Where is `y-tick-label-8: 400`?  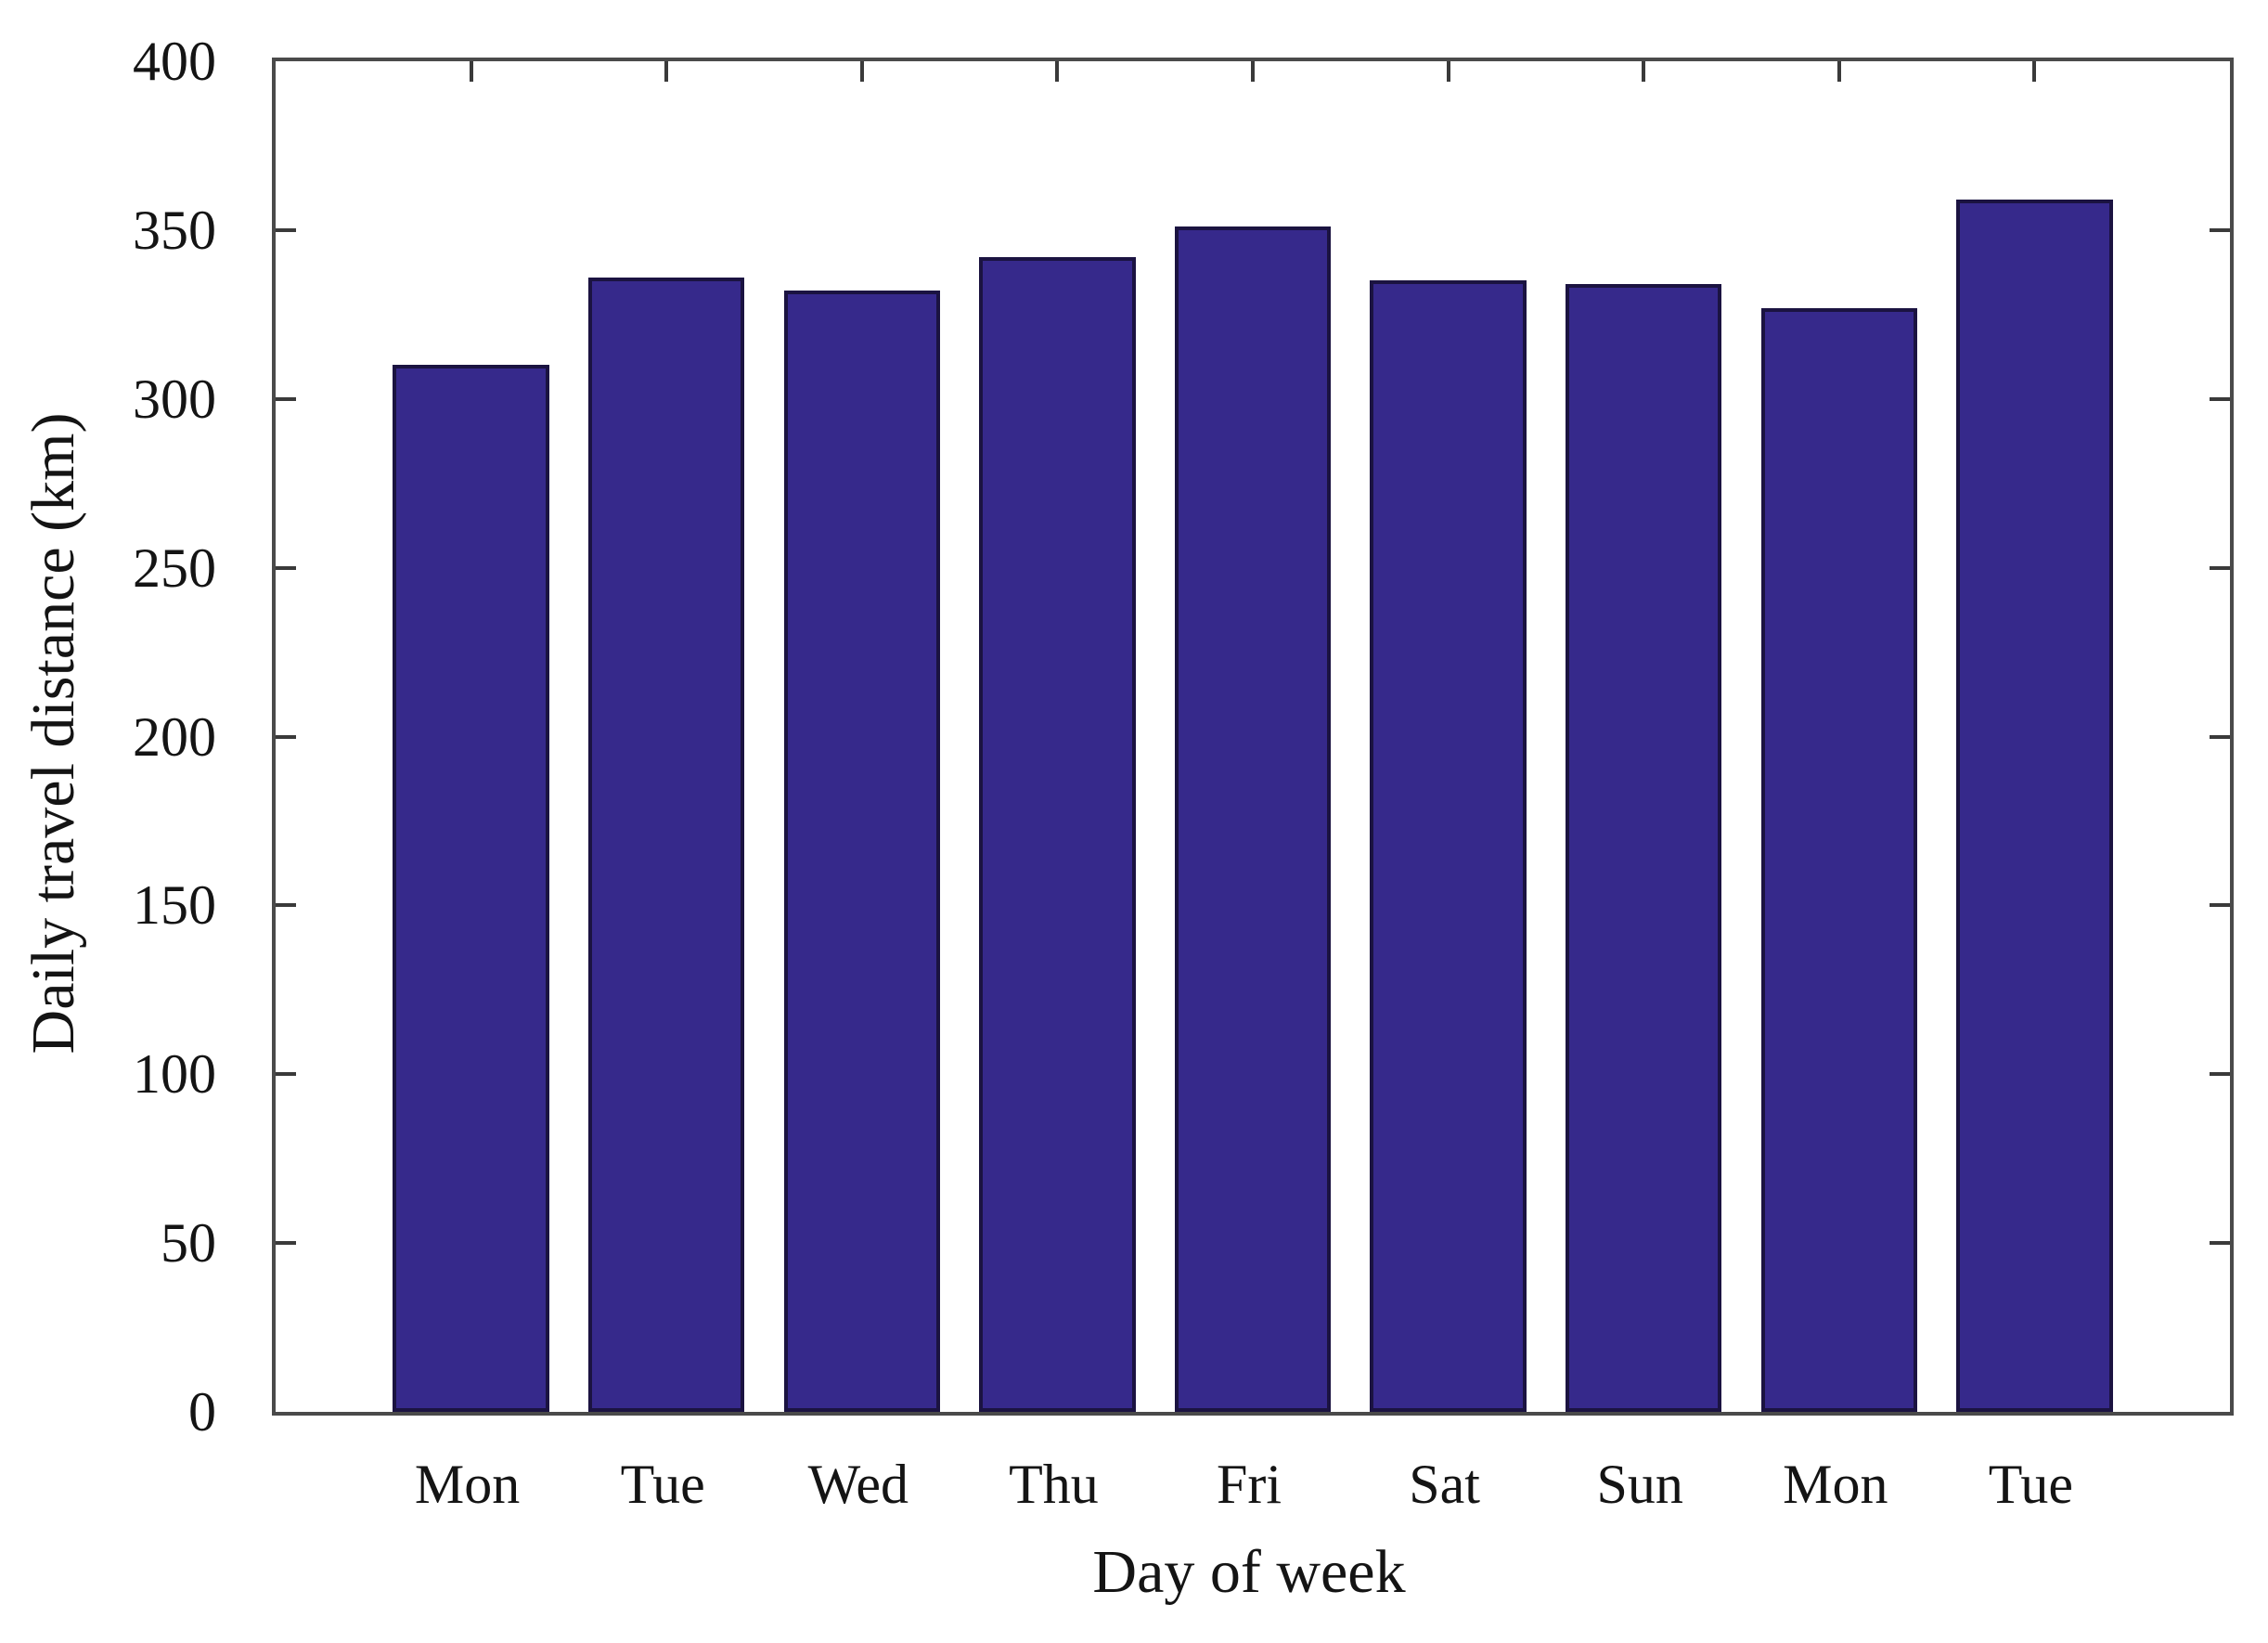 y-tick-label-8: 400 is located at coordinates (174, 61).